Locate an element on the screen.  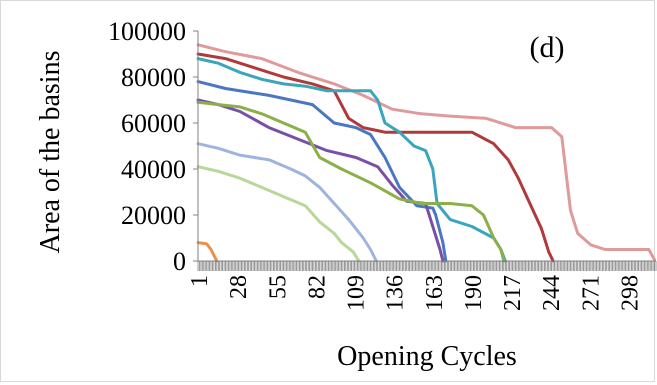
x-tick-label: 298 is located at coordinates (630, 293).